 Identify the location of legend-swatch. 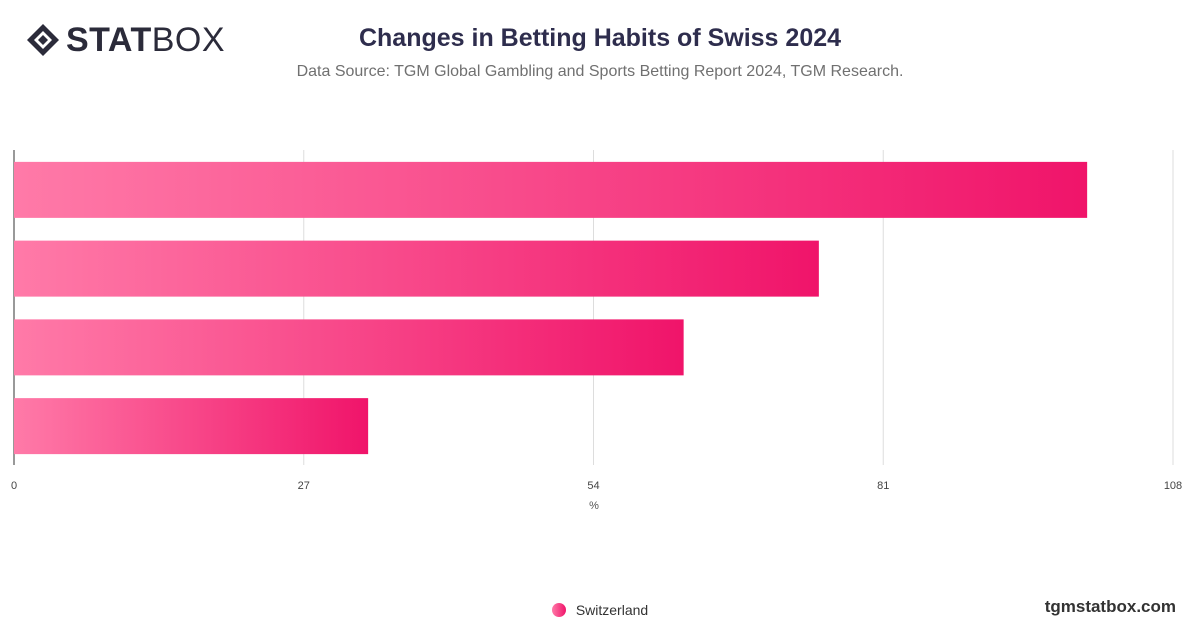
(558, 610).